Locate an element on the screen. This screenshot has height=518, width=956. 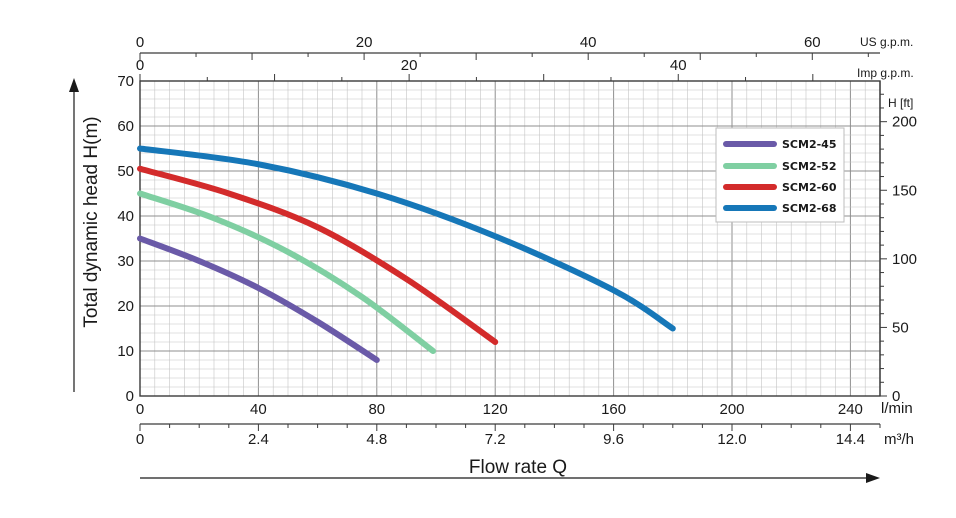
x-unit-label: l/min is located at coordinates (897, 408).